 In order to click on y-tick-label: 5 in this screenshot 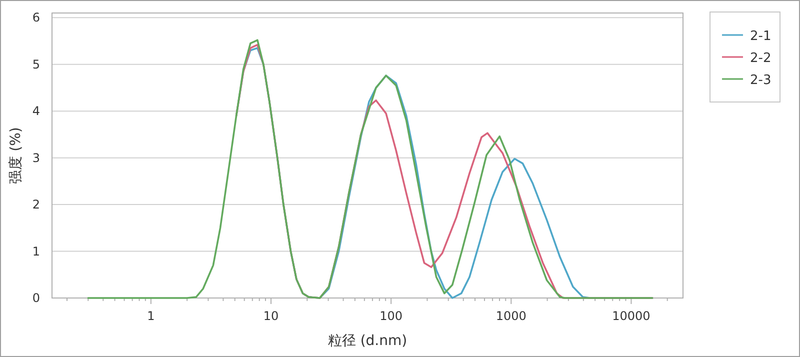, I will do `click(36, 64)`.